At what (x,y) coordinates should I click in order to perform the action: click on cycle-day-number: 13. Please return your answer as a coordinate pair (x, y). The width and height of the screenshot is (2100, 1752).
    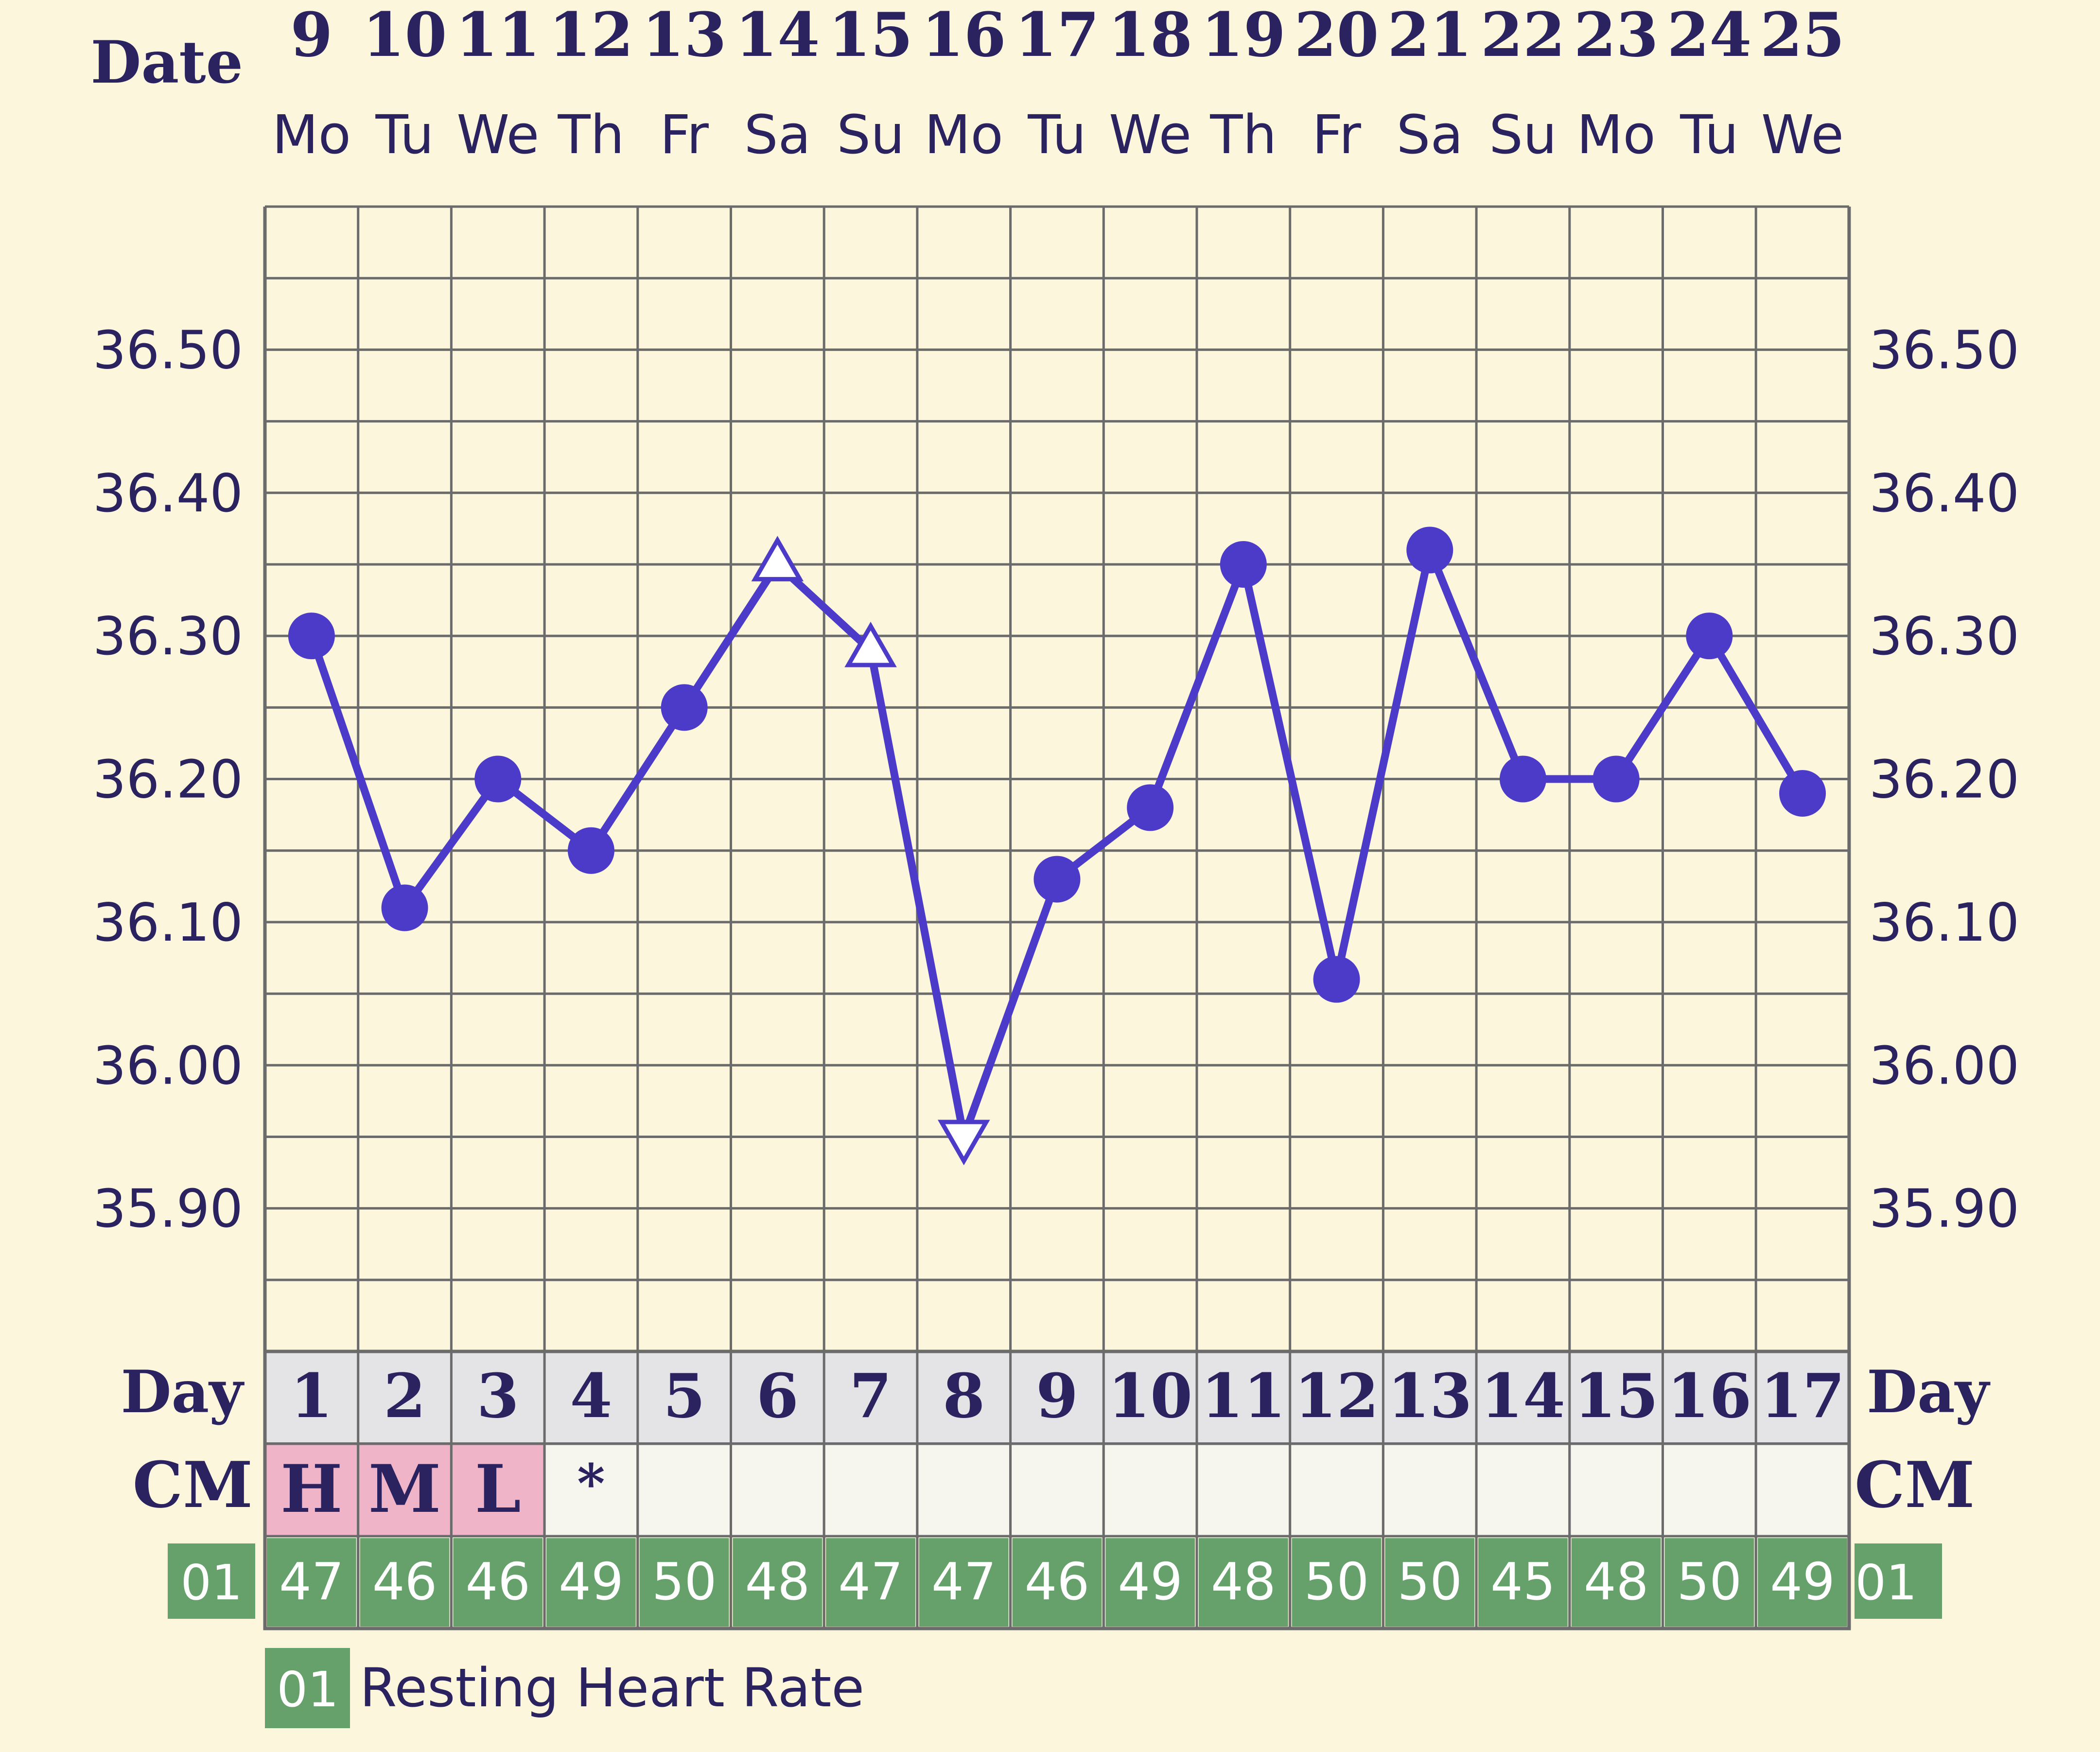
    Looking at the image, I should click on (1429, 1396).